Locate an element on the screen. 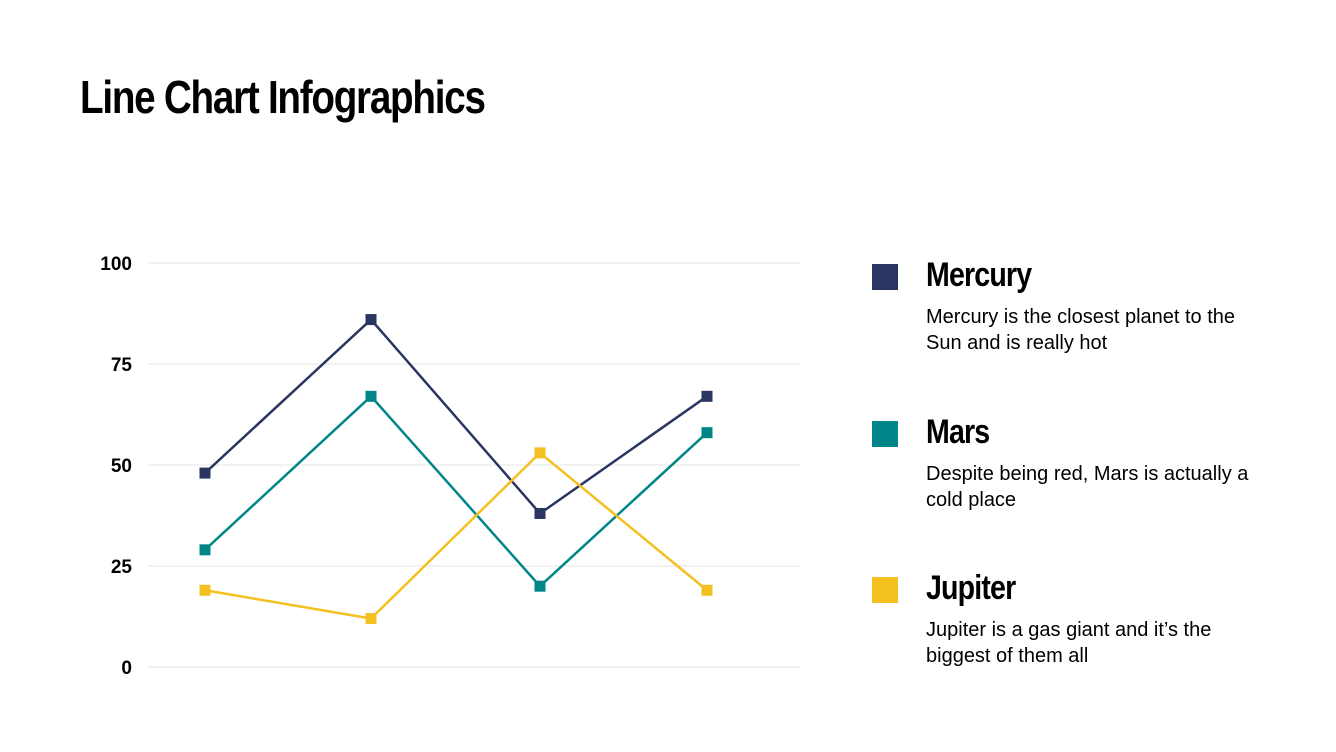 The width and height of the screenshot is (1336, 752). y-tick-label-100: 100 is located at coordinates (116, 264).